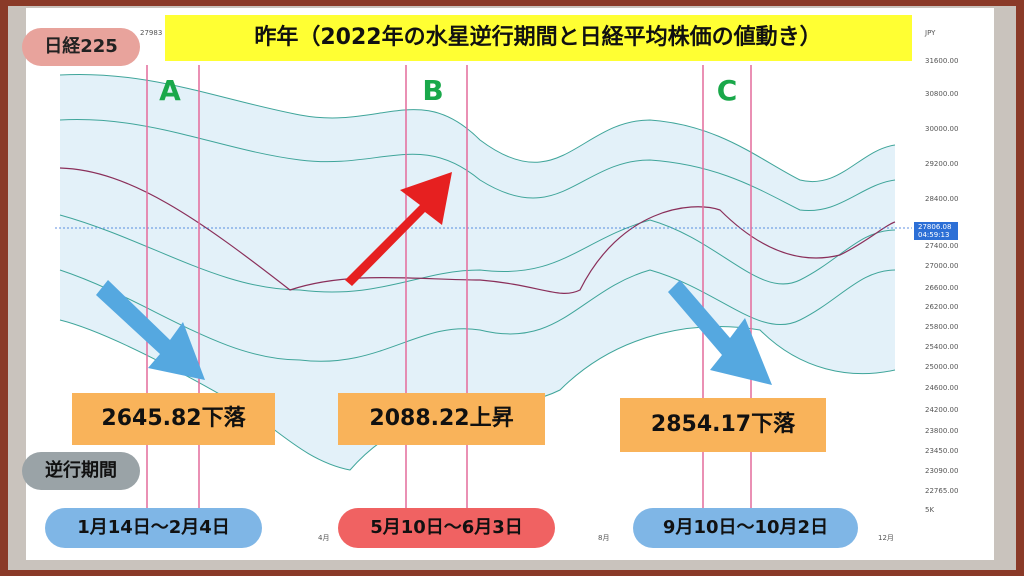  What do you see at coordinates (941, 327) in the screenshot?
I see `price-label: 25800.00` at bounding box center [941, 327].